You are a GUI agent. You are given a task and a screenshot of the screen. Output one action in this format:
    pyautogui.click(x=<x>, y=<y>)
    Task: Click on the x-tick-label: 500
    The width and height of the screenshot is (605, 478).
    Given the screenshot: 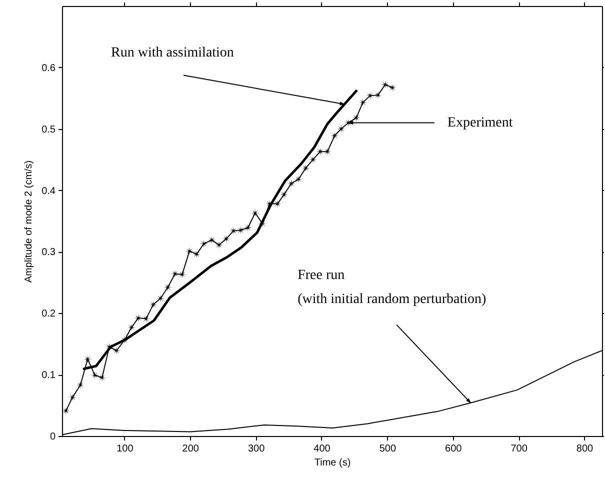 What is the action you would take?
    pyautogui.click(x=387, y=449)
    